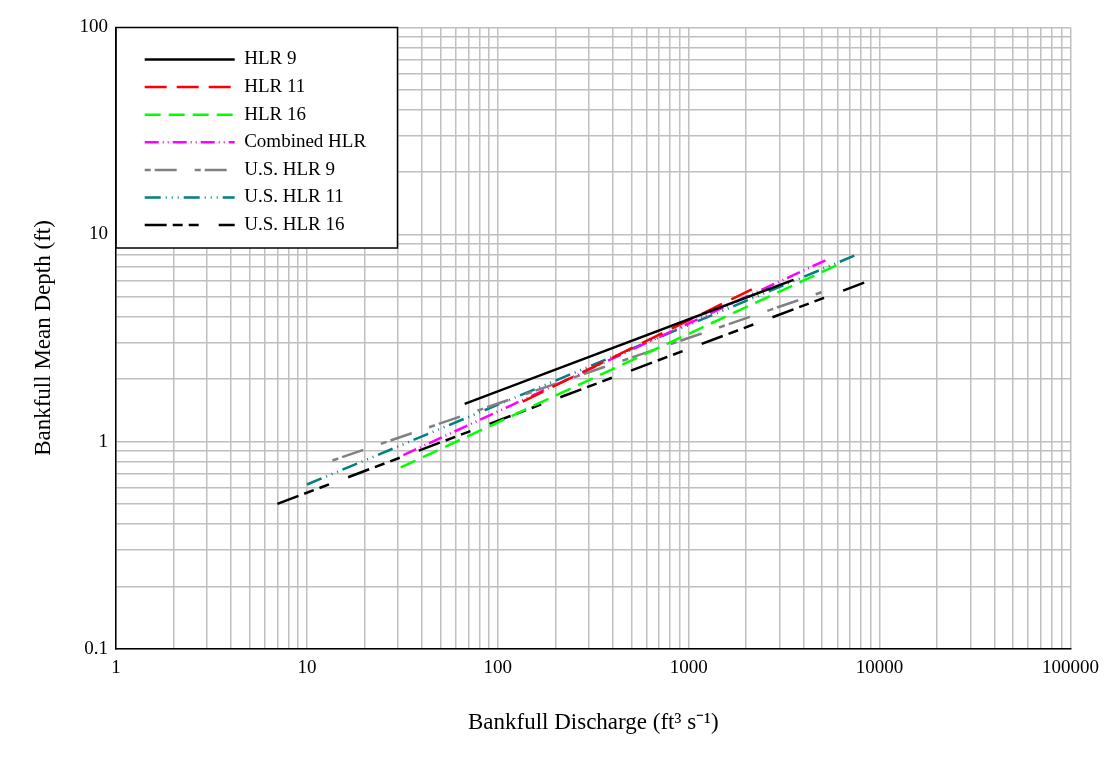  I want to click on x-tick-label: 10000, so click(879, 666).